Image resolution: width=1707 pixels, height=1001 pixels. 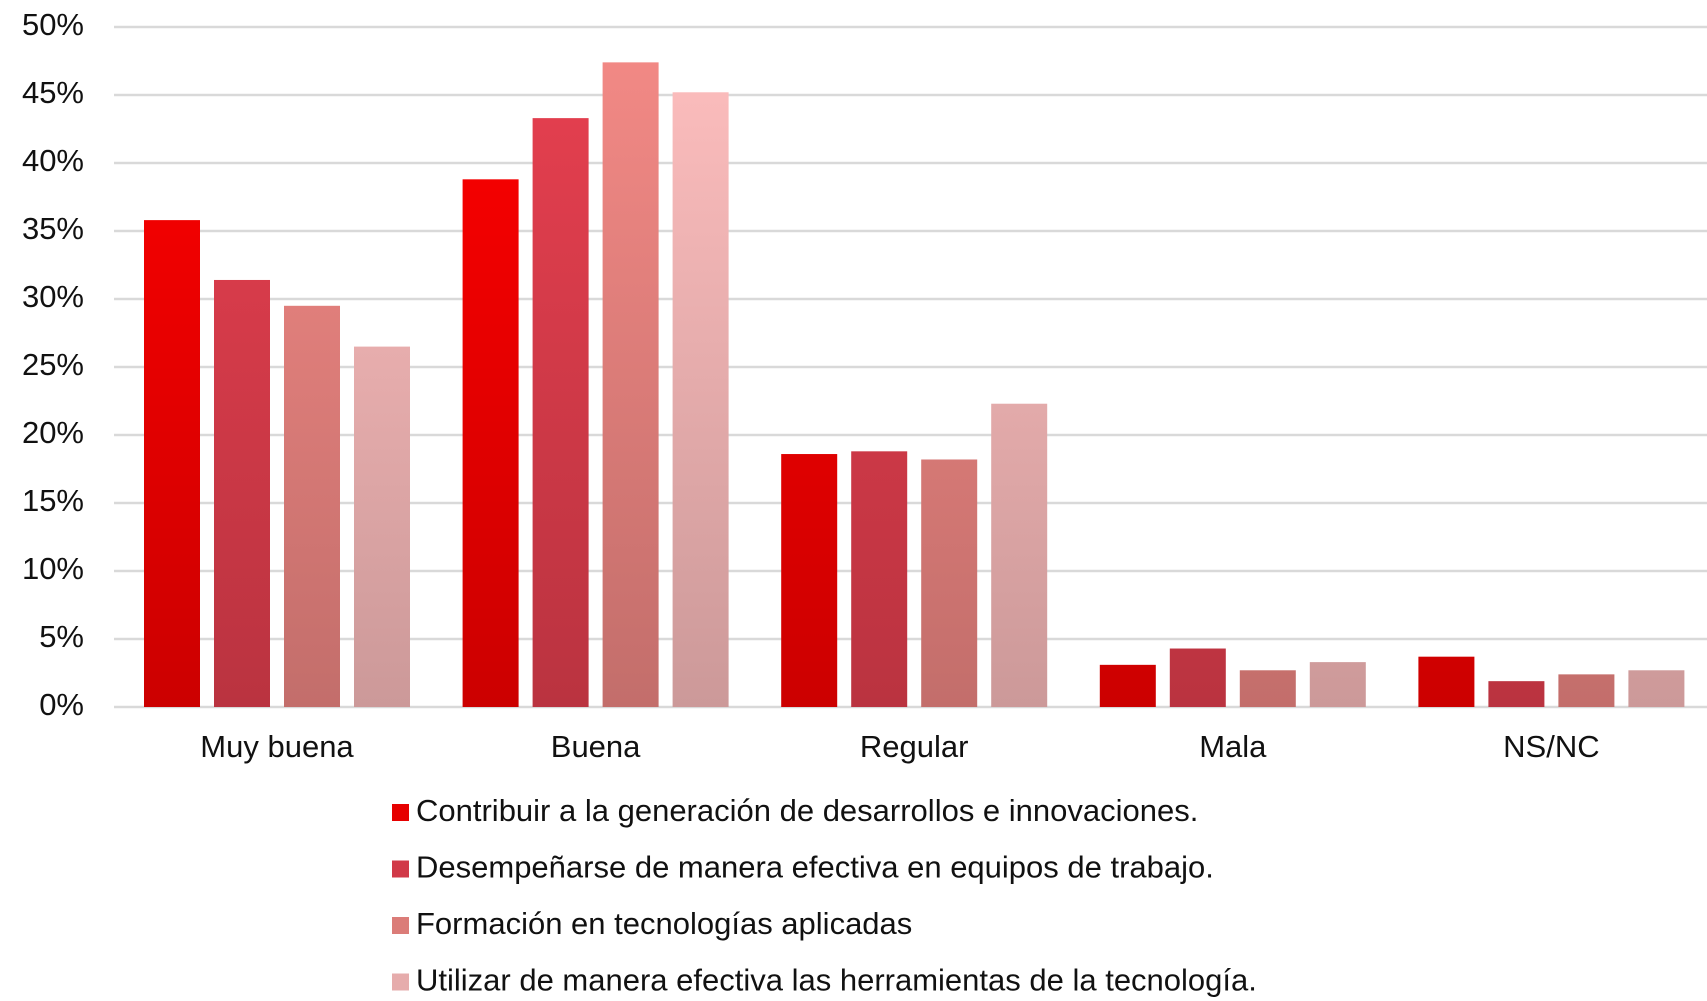 What do you see at coordinates (53, 92) in the screenshot?
I see `y-tick-label: 45%` at bounding box center [53, 92].